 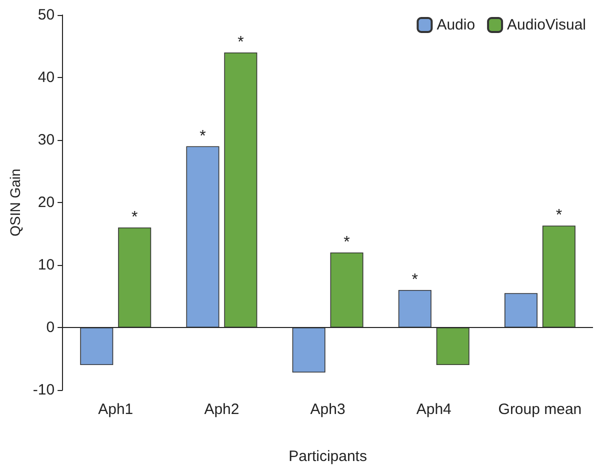 What do you see at coordinates (456, 25) in the screenshot?
I see `legend-label: Audio` at bounding box center [456, 25].